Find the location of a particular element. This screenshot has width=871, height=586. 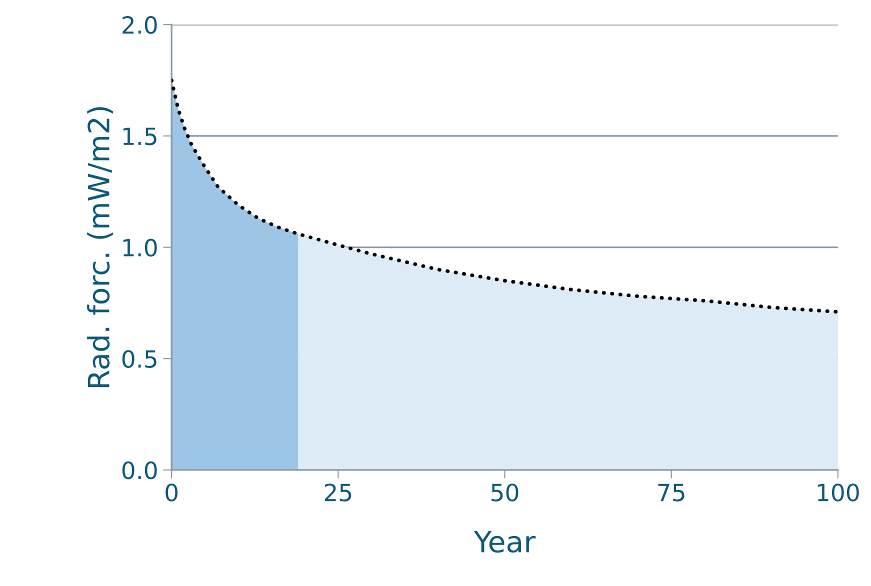

y-tick-label: 1.0 is located at coordinates (140, 247).